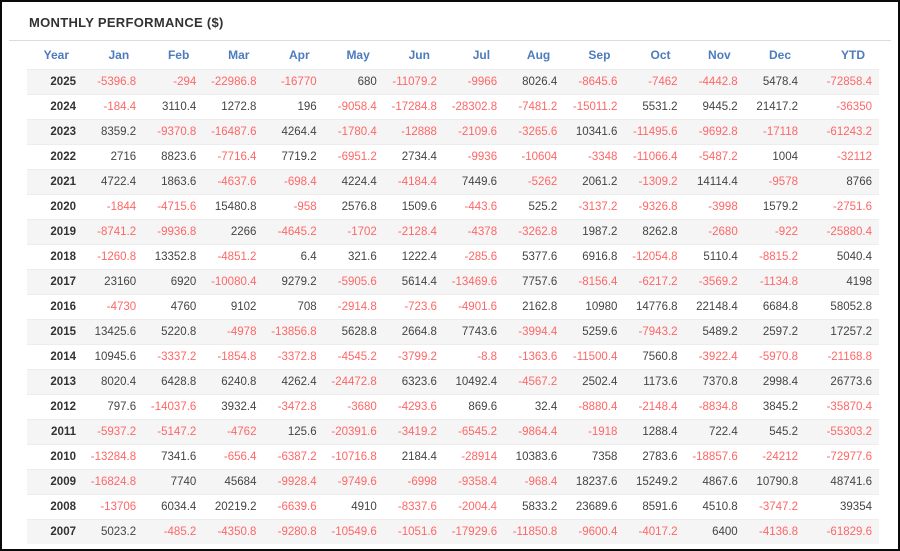 This screenshot has height=551, width=900. I want to click on value-cell-sep: 5259.6, so click(600, 332).